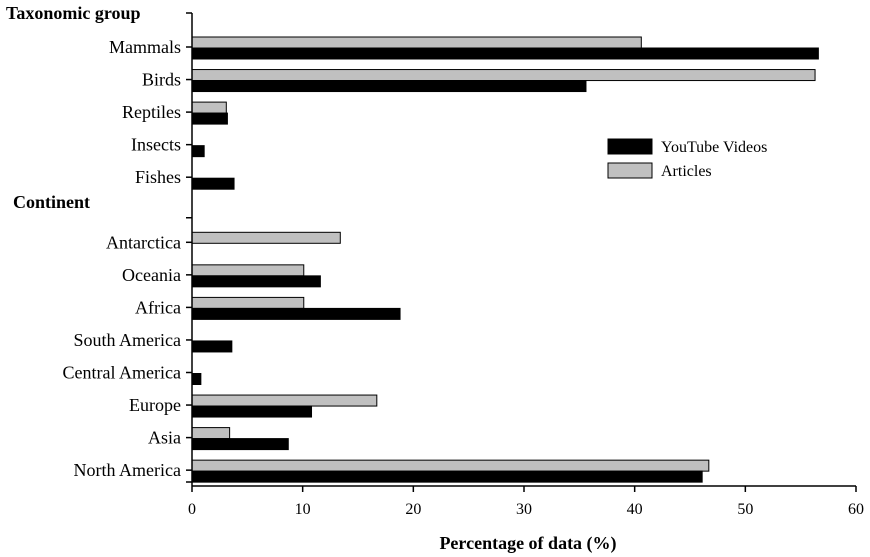  Describe the element at coordinates (158, 177) in the screenshot. I see `category-label: Fishes` at that location.